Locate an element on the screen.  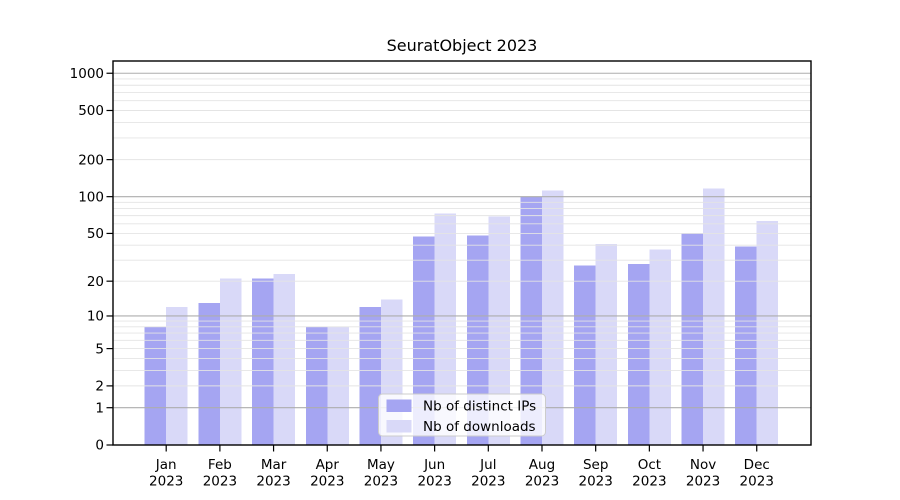
bar-distinct-ips-feb is located at coordinates (209, 373).